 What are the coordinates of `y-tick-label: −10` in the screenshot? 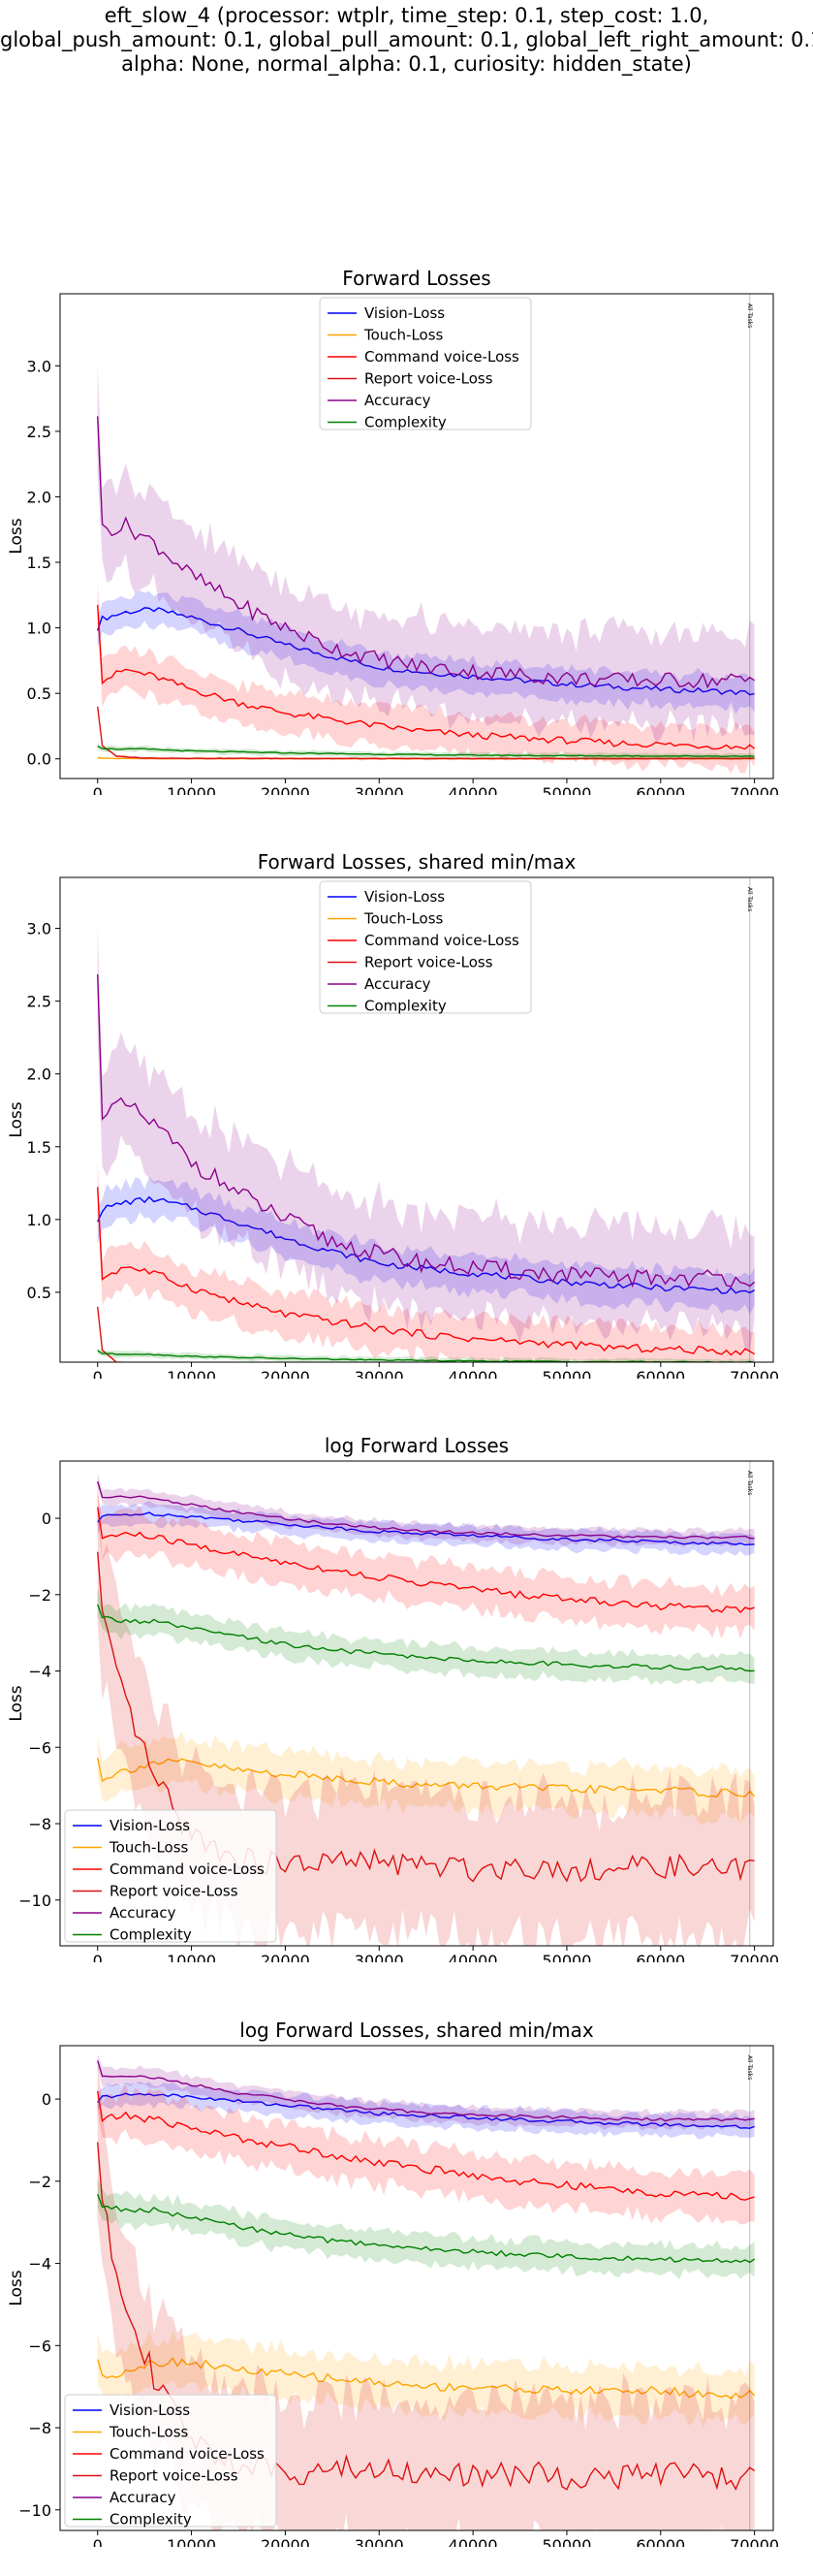 It's located at (35, 1901).